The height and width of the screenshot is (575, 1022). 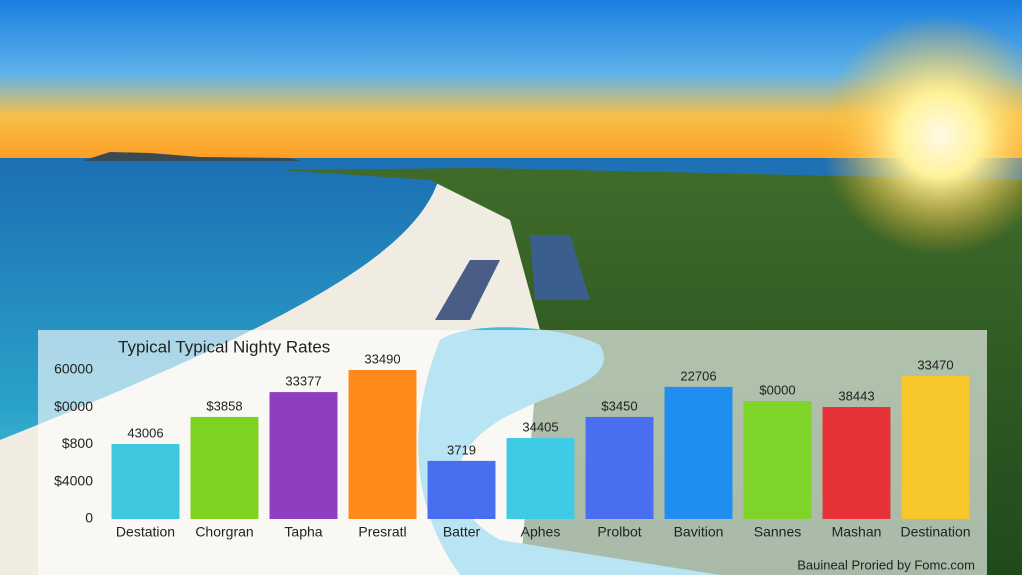 What do you see at coordinates (461, 449) in the screenshot?
I see `value-label: 3719` at bounding box center [461, 449].